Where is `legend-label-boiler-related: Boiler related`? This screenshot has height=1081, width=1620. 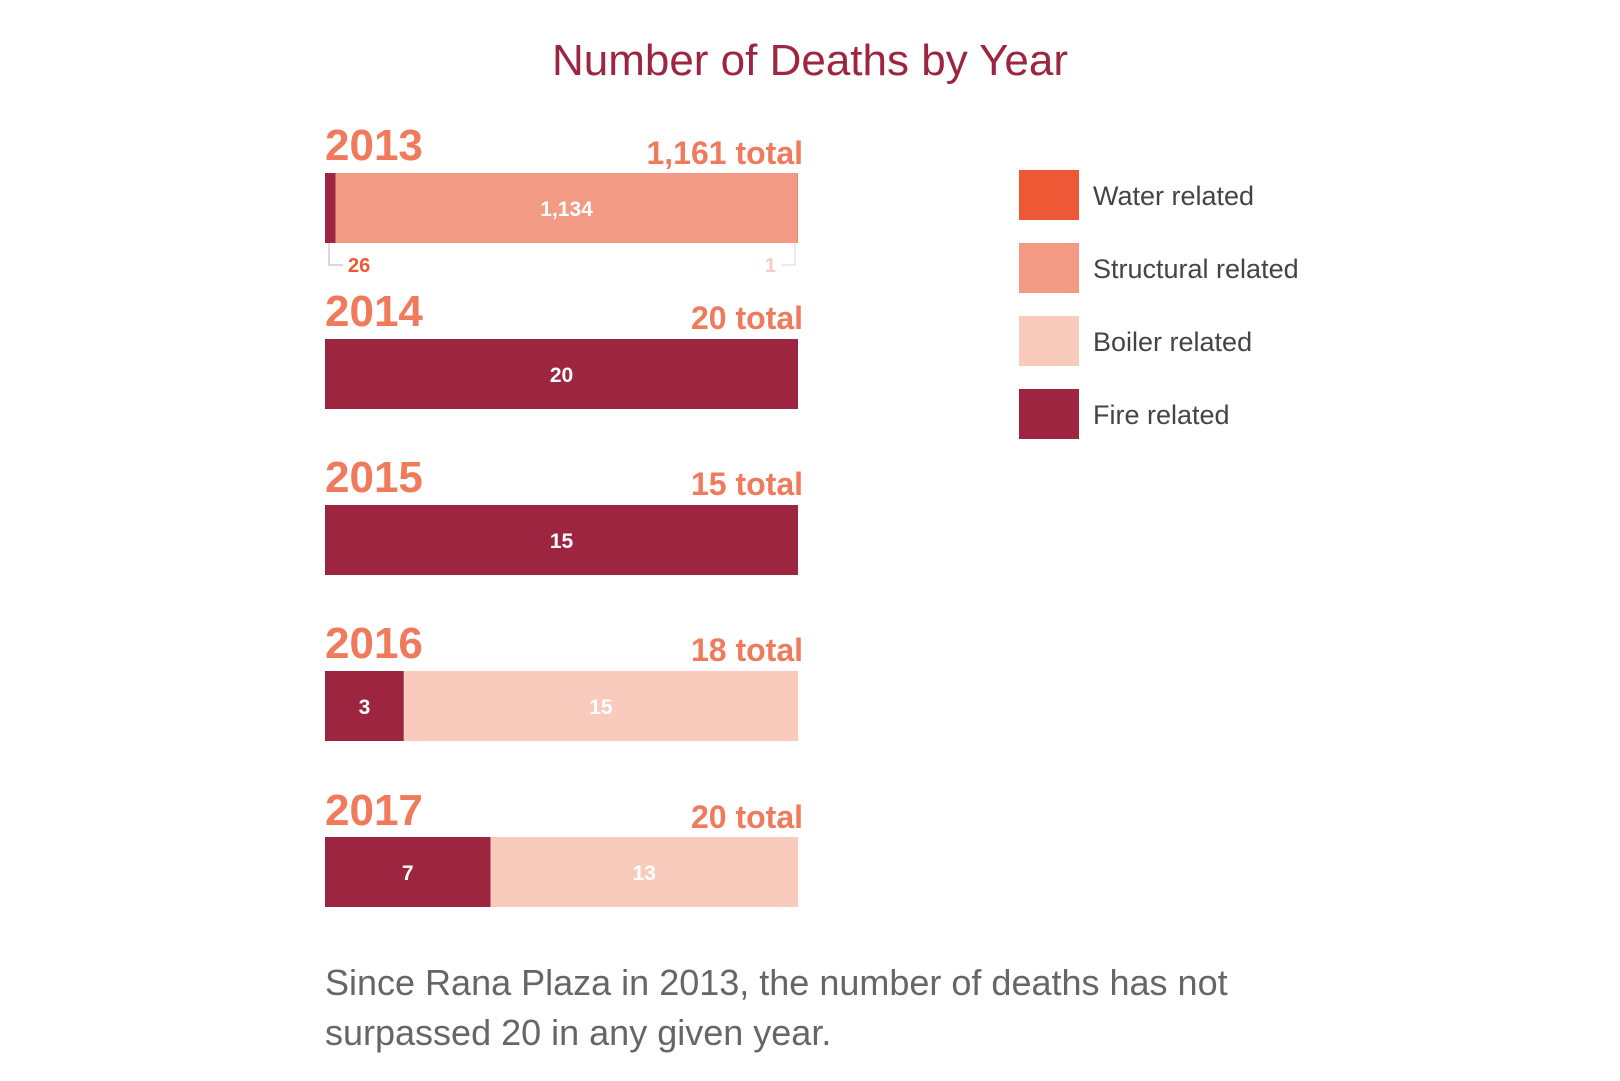 legend-label-boiler-related: Boiler related is located at coordinates (1172, 342).